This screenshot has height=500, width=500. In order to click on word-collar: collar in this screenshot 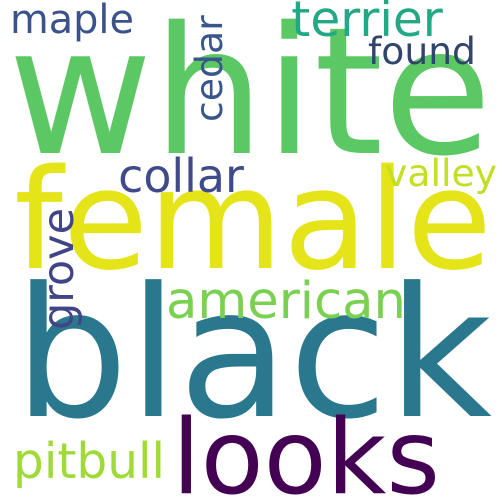, I will do `click(181, 176)`.